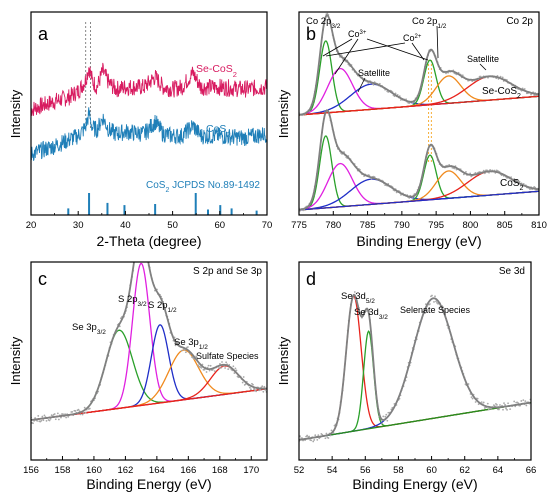 This screenshot has width=550, height=502. Describe the element at coordinates (220, 225) in the screenshot. I see `panel-a-tick-label: 60` at that location.